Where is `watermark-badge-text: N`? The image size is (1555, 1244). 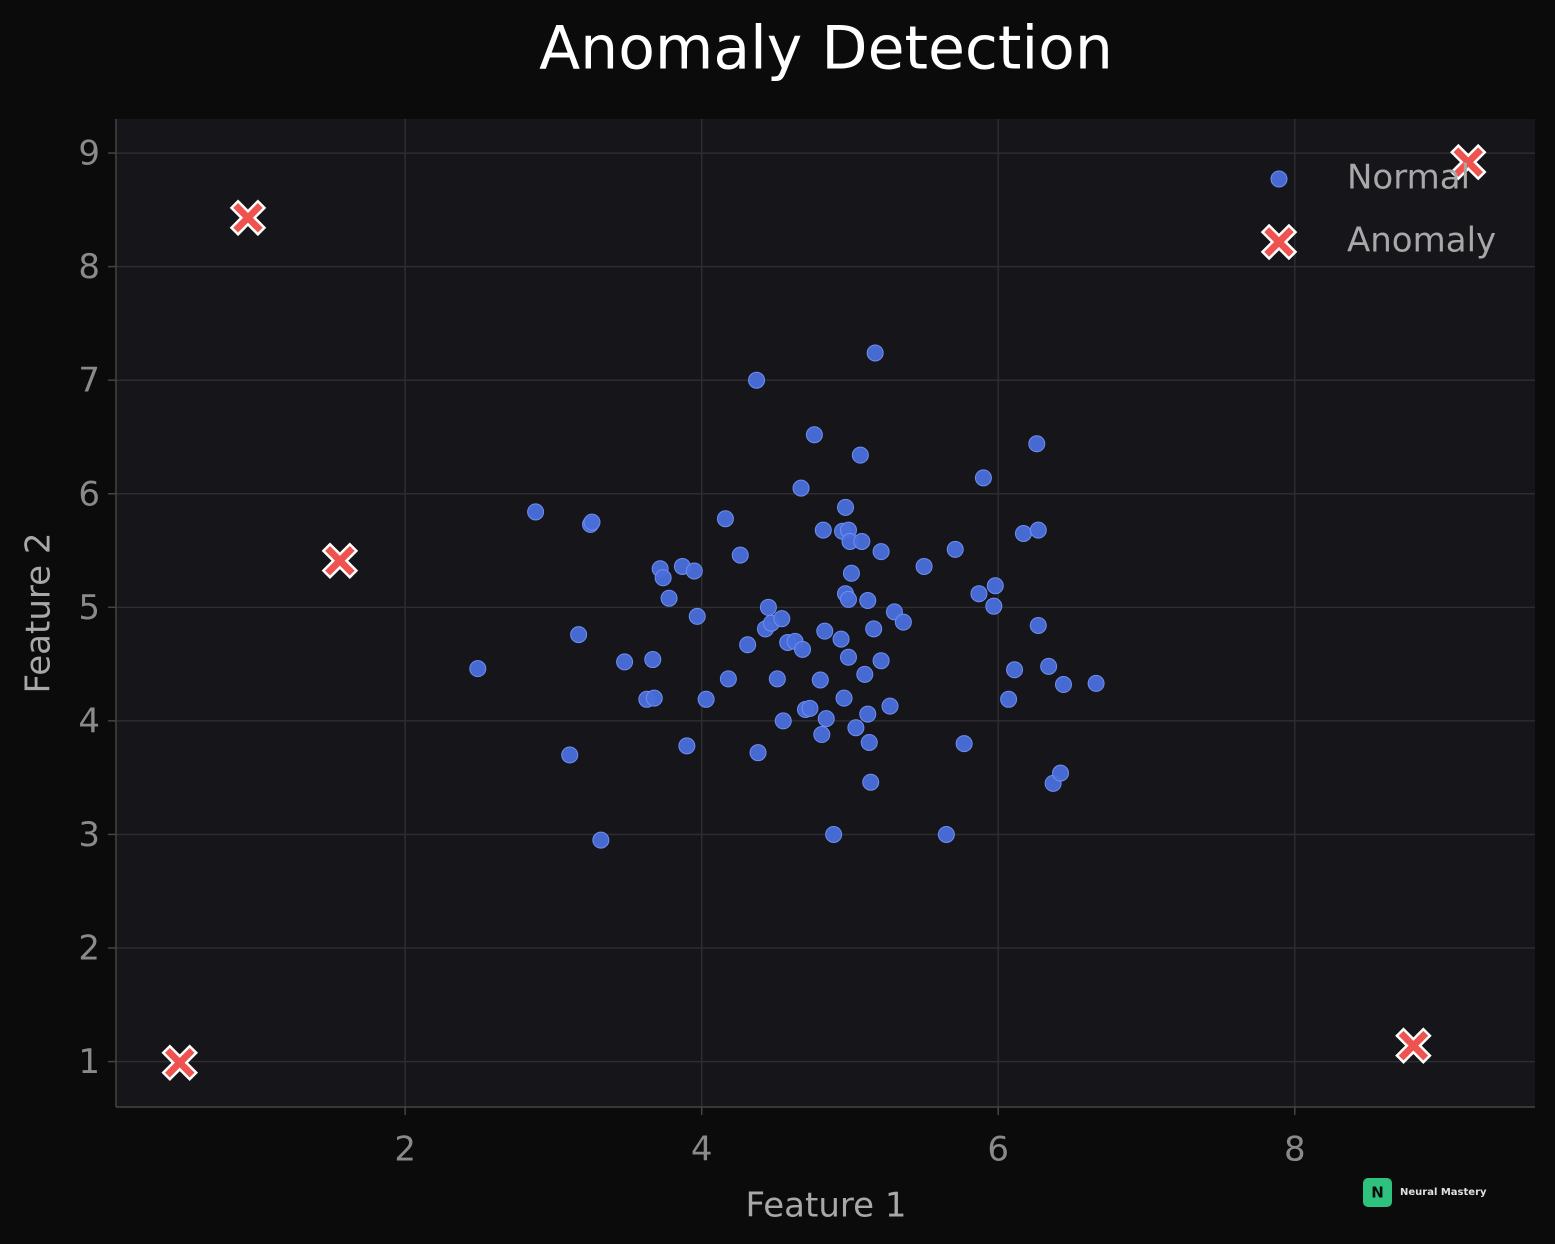 watermark-badge-text: N is located at coordinates (1377, 1193).